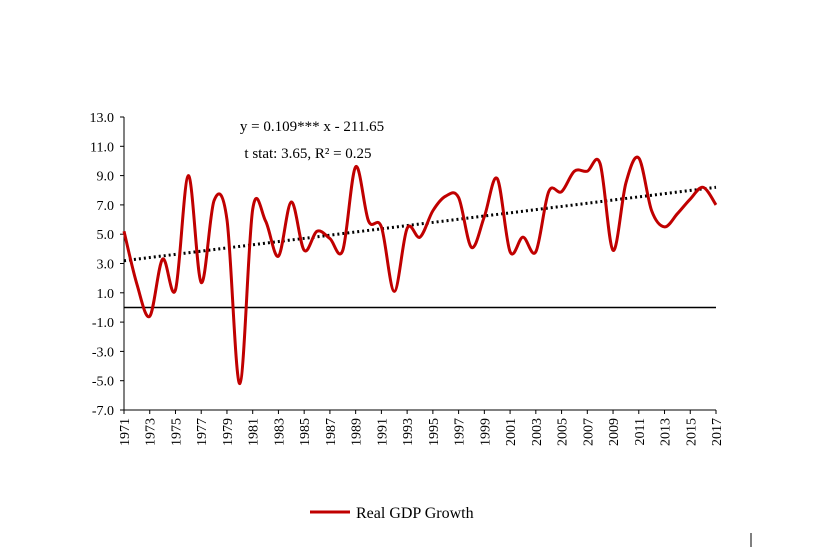 This screenshot has width=823, height=549. I want to click on y-tick-label: 5.0, so click(106, 235).